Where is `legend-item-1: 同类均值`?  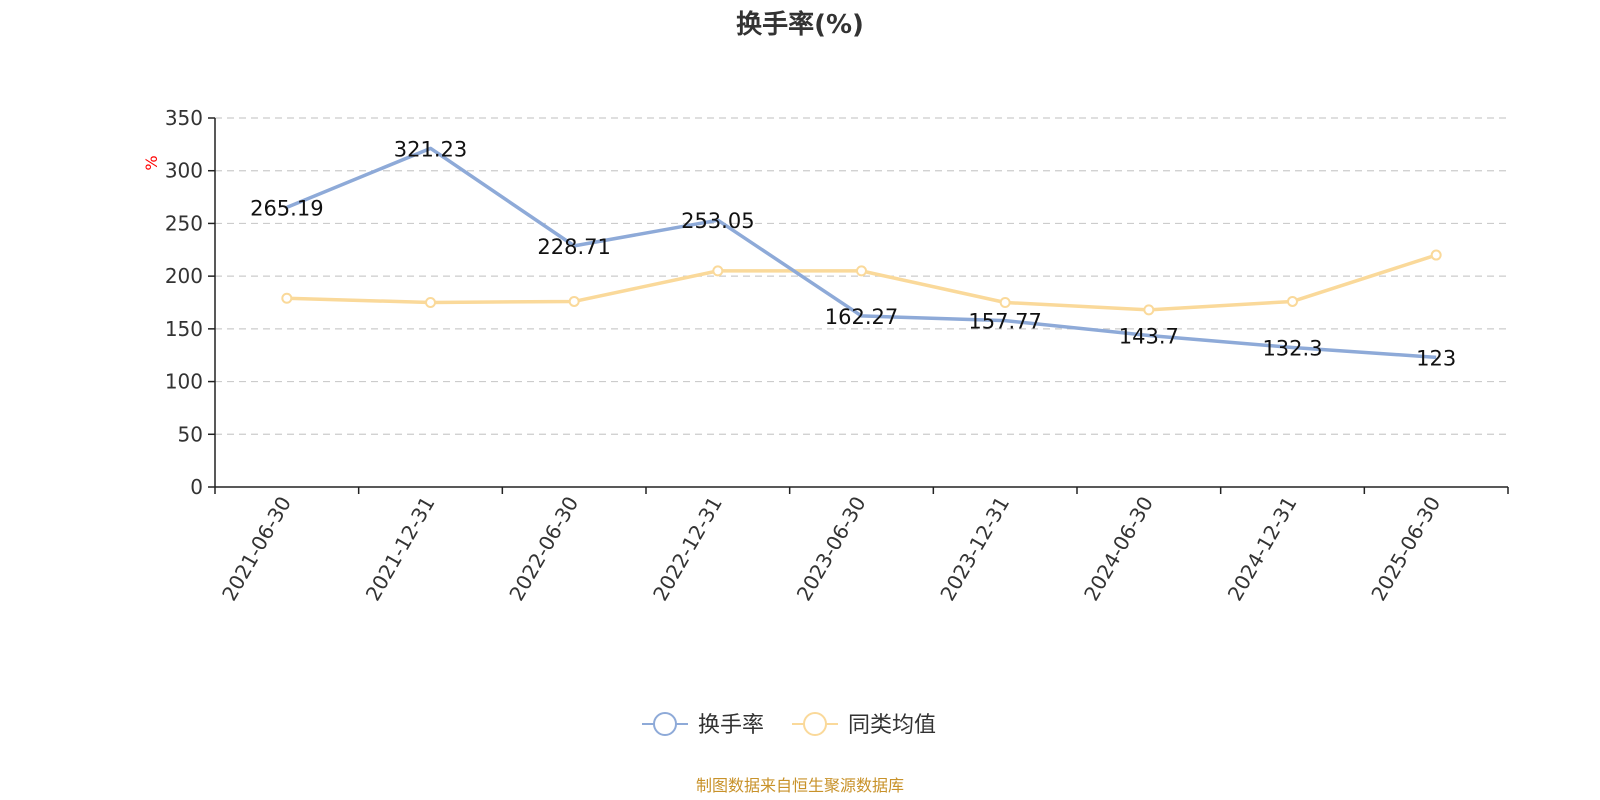 legend-item-1: 同类均值 is located at coordinates (864, 725).